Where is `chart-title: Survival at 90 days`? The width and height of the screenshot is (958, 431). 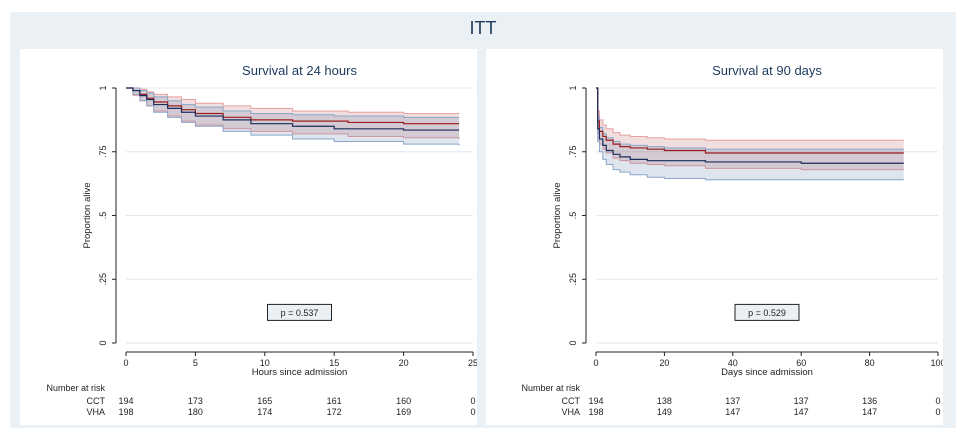
chart-title: Survival at 90 days is located at coordinates (767, 70).